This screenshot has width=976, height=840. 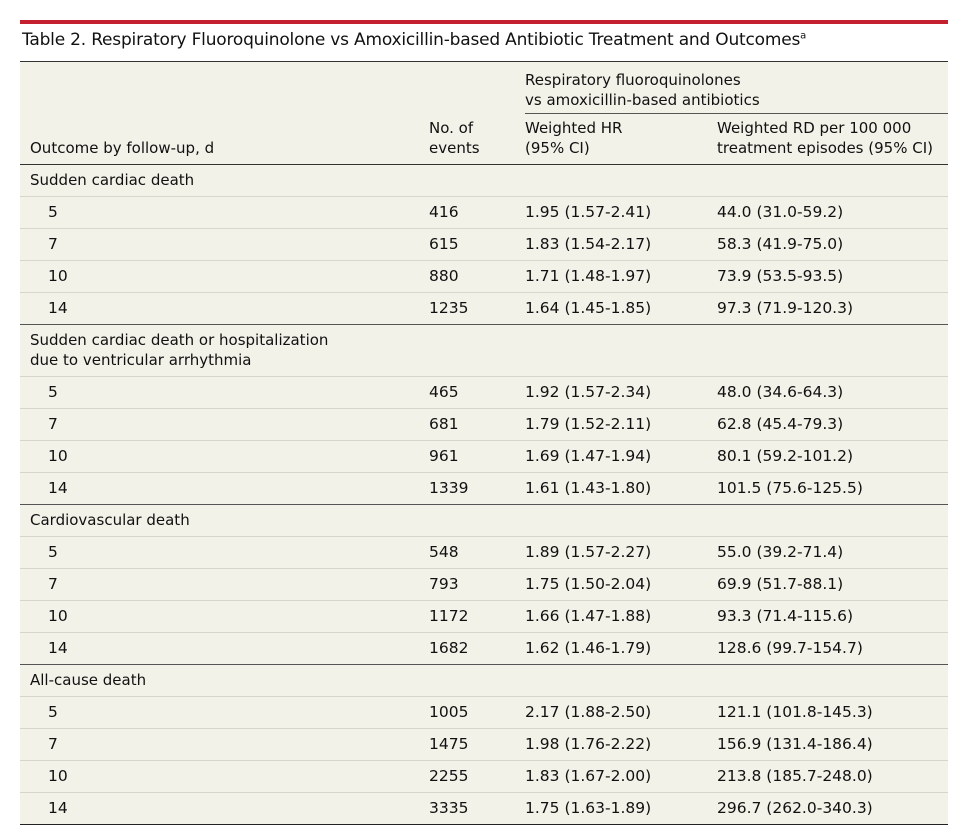 I want to click on table-row: 14 1339 1.61 (1.43-1.80) 101.5 (75.6-125.5), so click(x=484, y=488).